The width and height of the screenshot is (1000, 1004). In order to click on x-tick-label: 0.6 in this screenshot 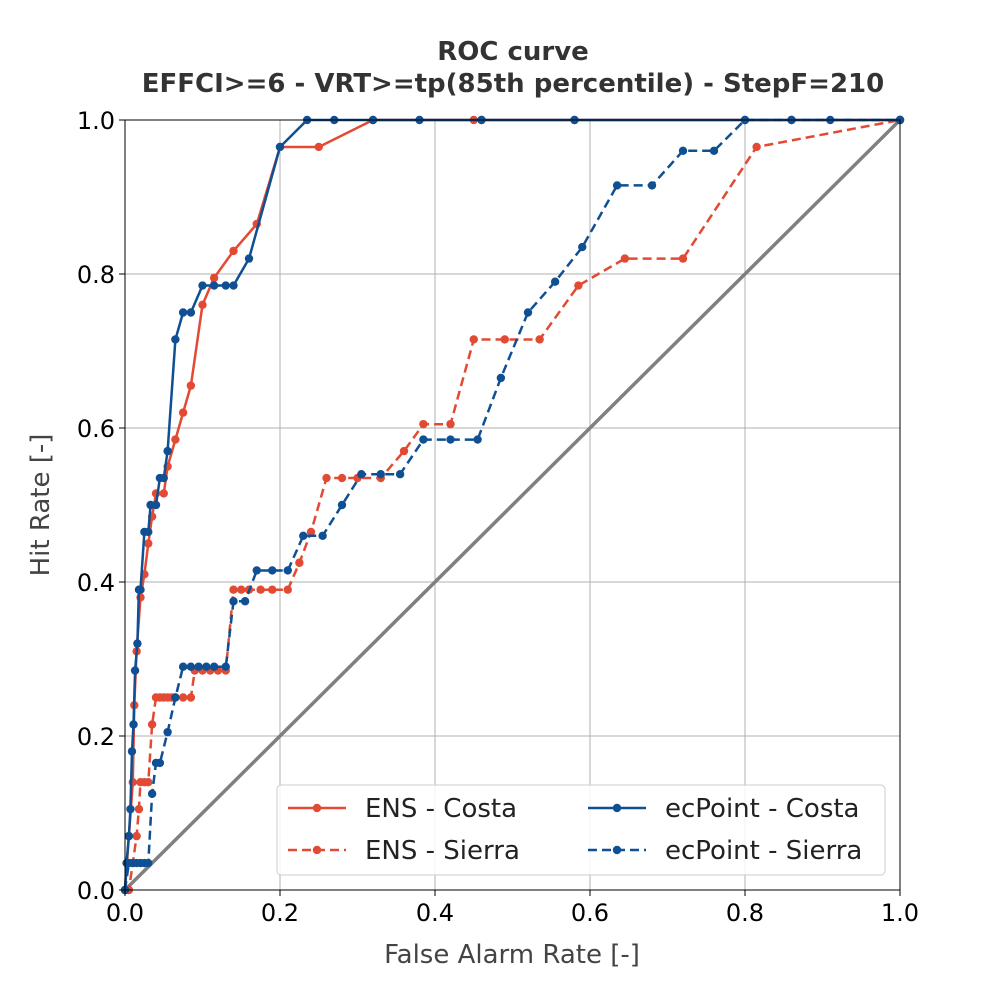, I will do `click(590, 913)`.